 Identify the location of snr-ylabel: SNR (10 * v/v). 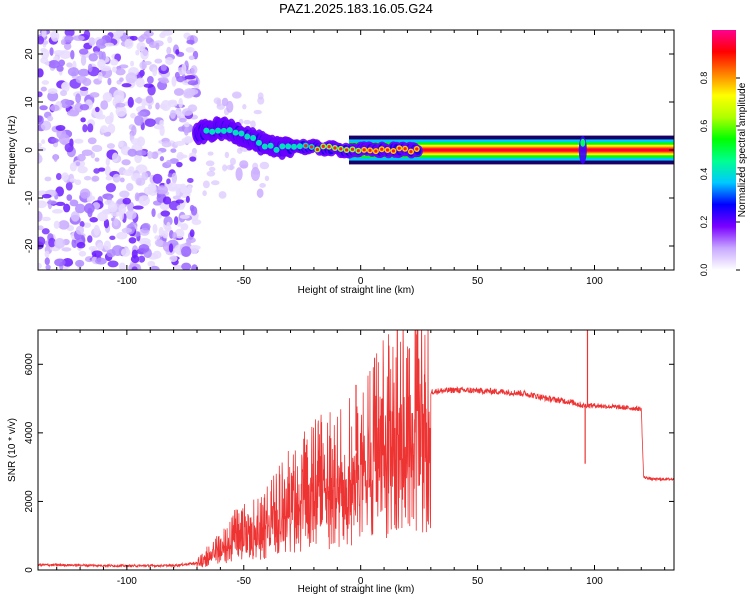
(12, 450).